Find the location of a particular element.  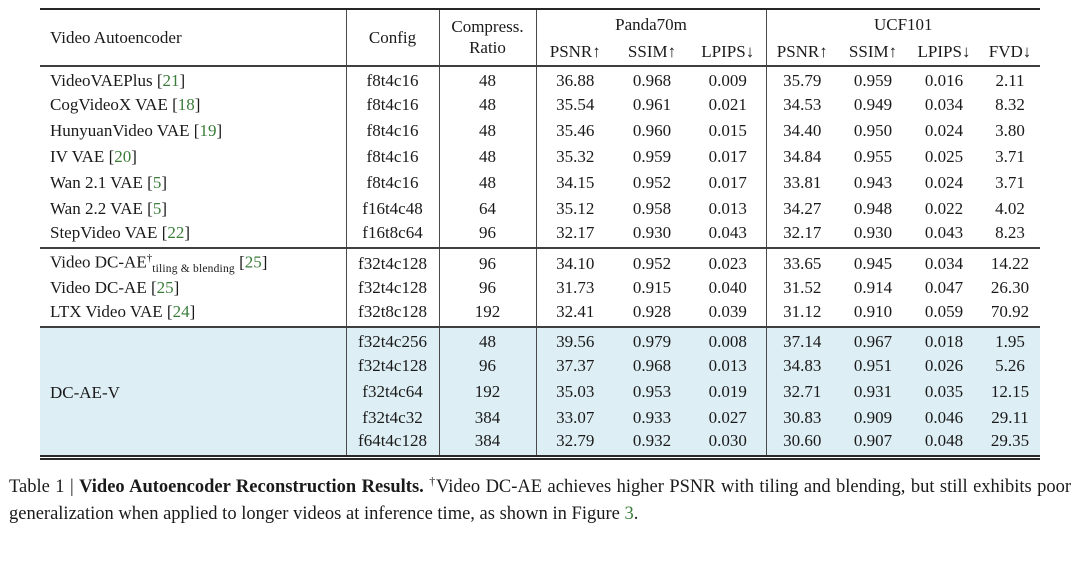

citation-ref: 22 is located at coordinates (176, 232).